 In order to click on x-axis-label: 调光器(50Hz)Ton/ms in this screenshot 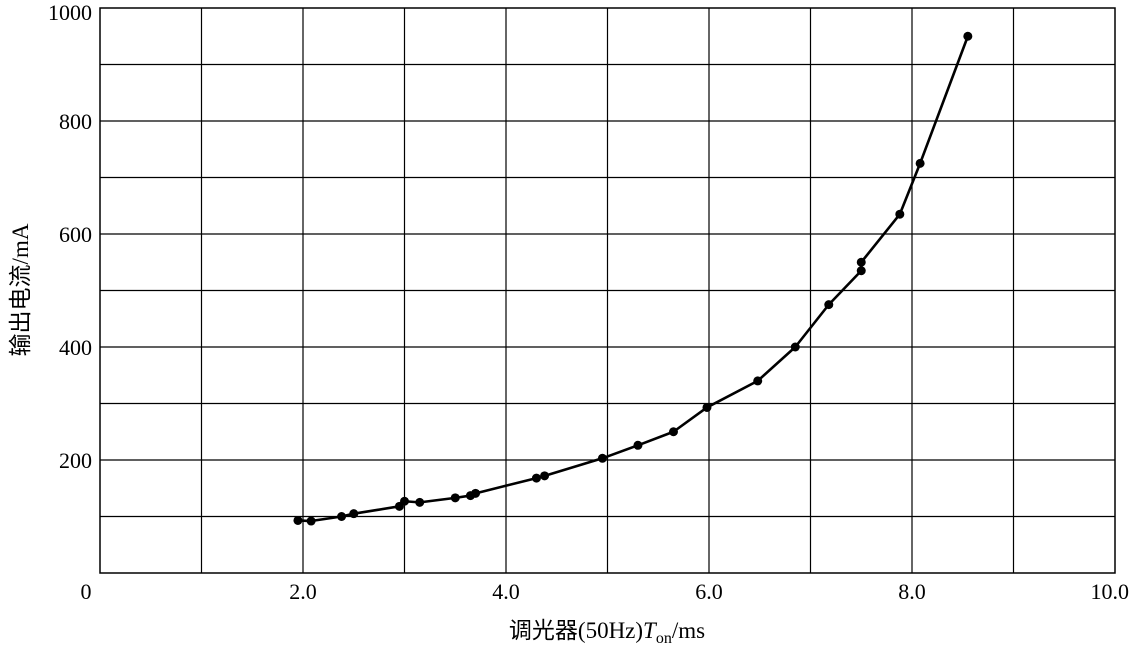, I will do `click(607, 632)`.